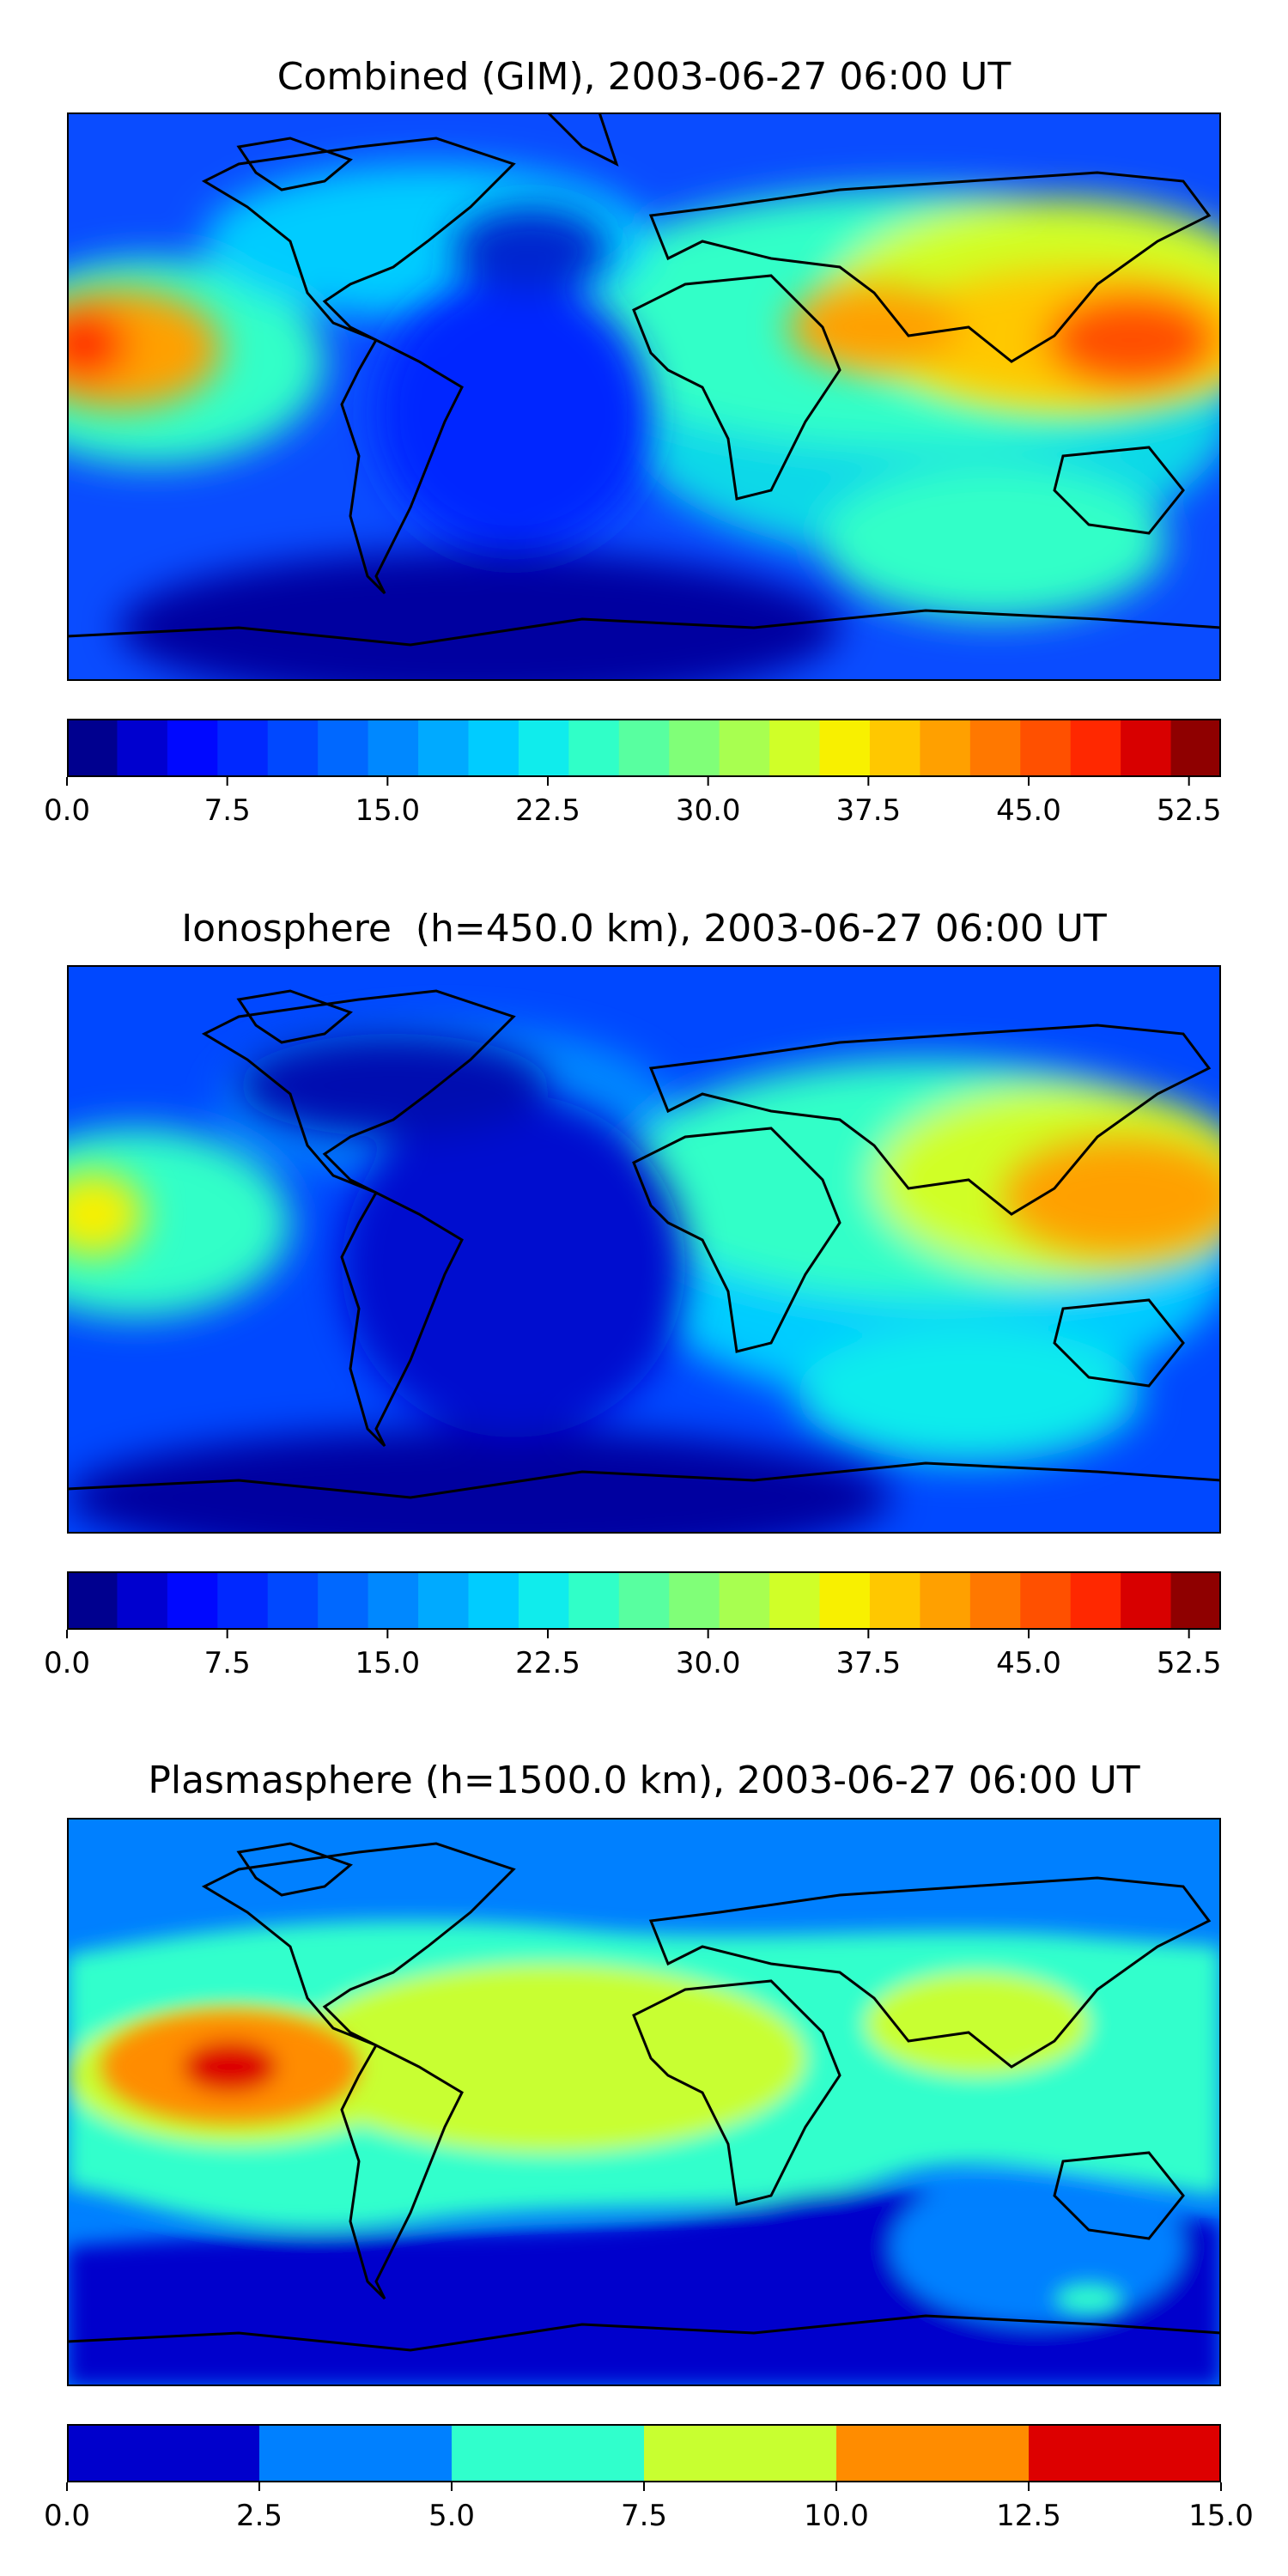 Image resolution: width=1288 pixels, height=2576 pixels. What do you see at coordinates (1028, 2516) in the screenshot?
I see `colorbar-tick-label: 12.5` at bounding box center [1028, 2516].